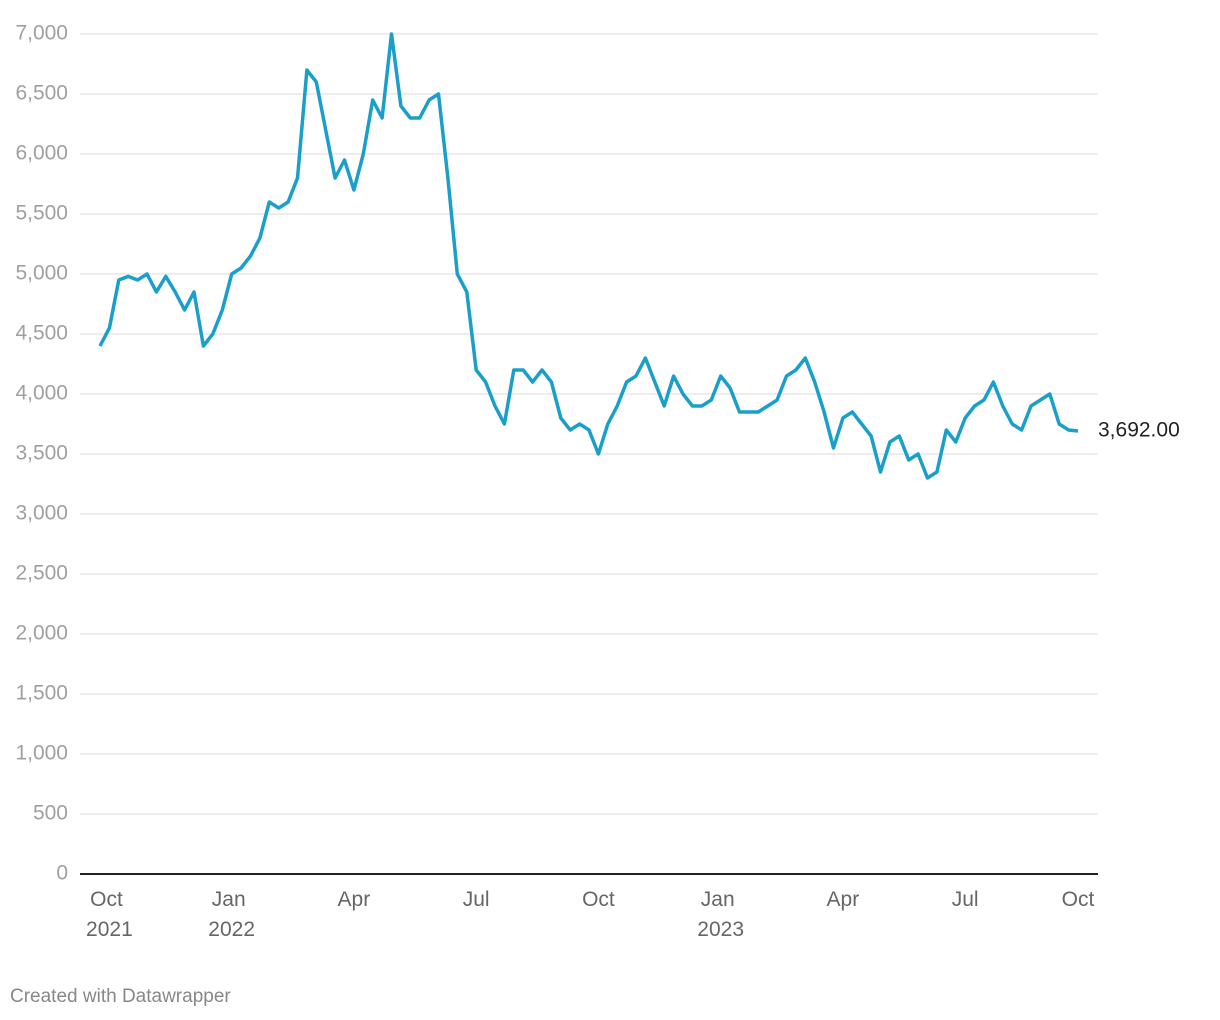 This screenshot has height=1020, width=1220. I want to click on credit: Created with Datawrapper, so click(120, 996).